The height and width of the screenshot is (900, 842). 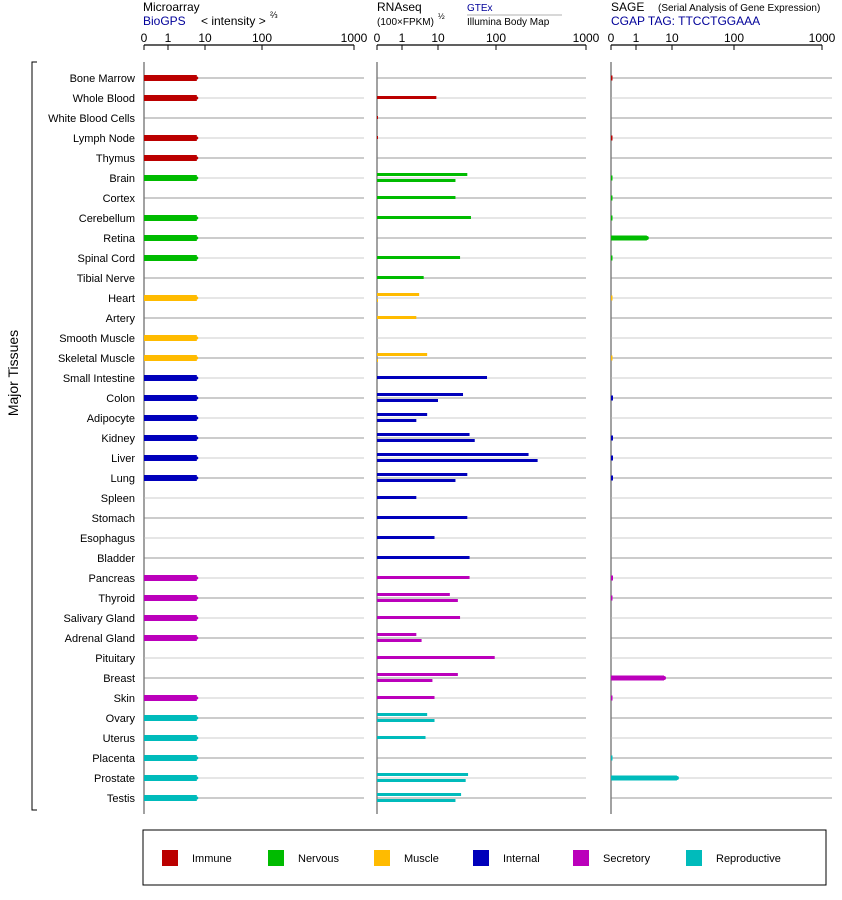 I want to click on gtex-link: GTEx, so click(x=480, y=8).